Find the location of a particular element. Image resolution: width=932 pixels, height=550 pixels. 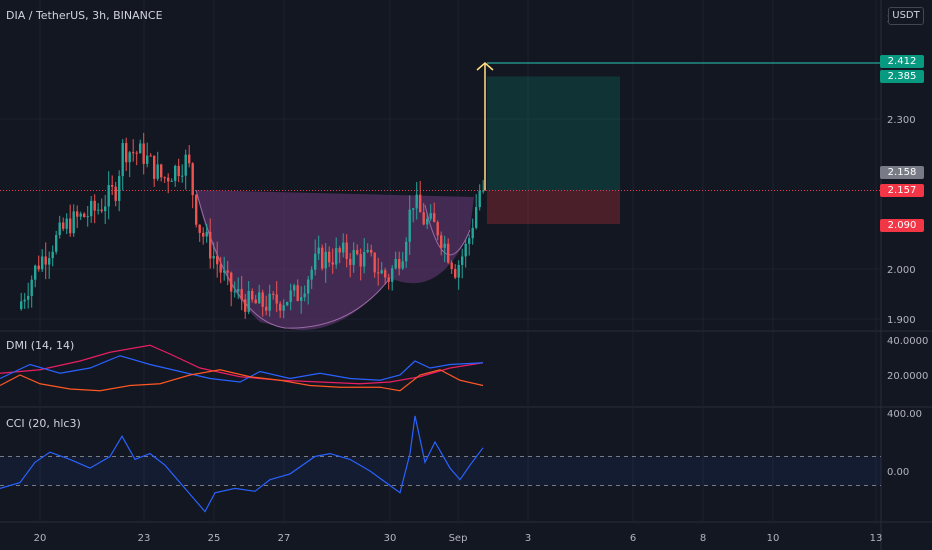

take-profit-zone is located at coordinates (553, 133).